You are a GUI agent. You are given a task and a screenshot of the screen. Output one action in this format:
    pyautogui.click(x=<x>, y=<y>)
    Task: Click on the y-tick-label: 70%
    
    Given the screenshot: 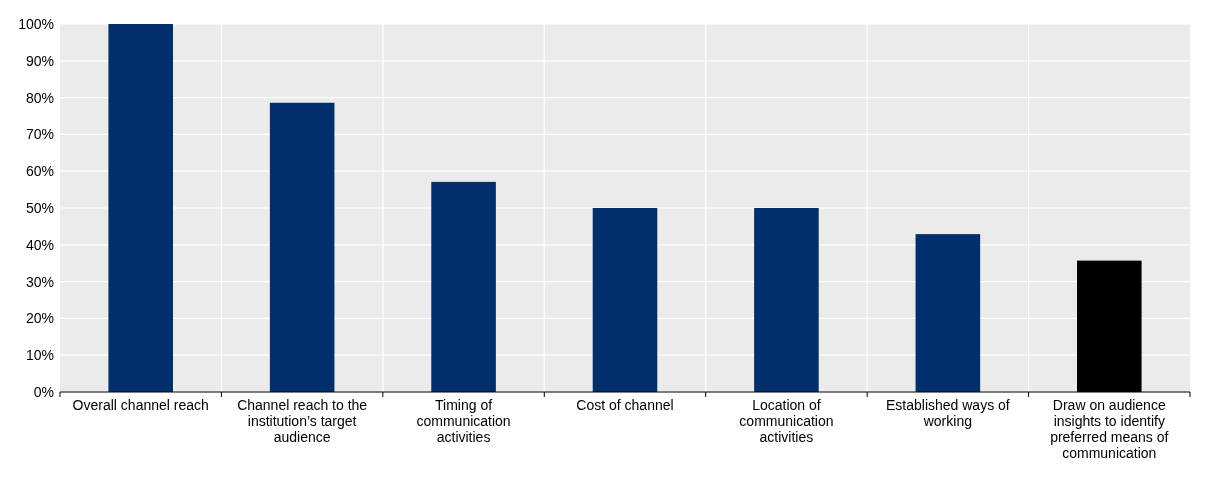 What is the action you would take?
    pyautogui.click(x=39, y=134)
    